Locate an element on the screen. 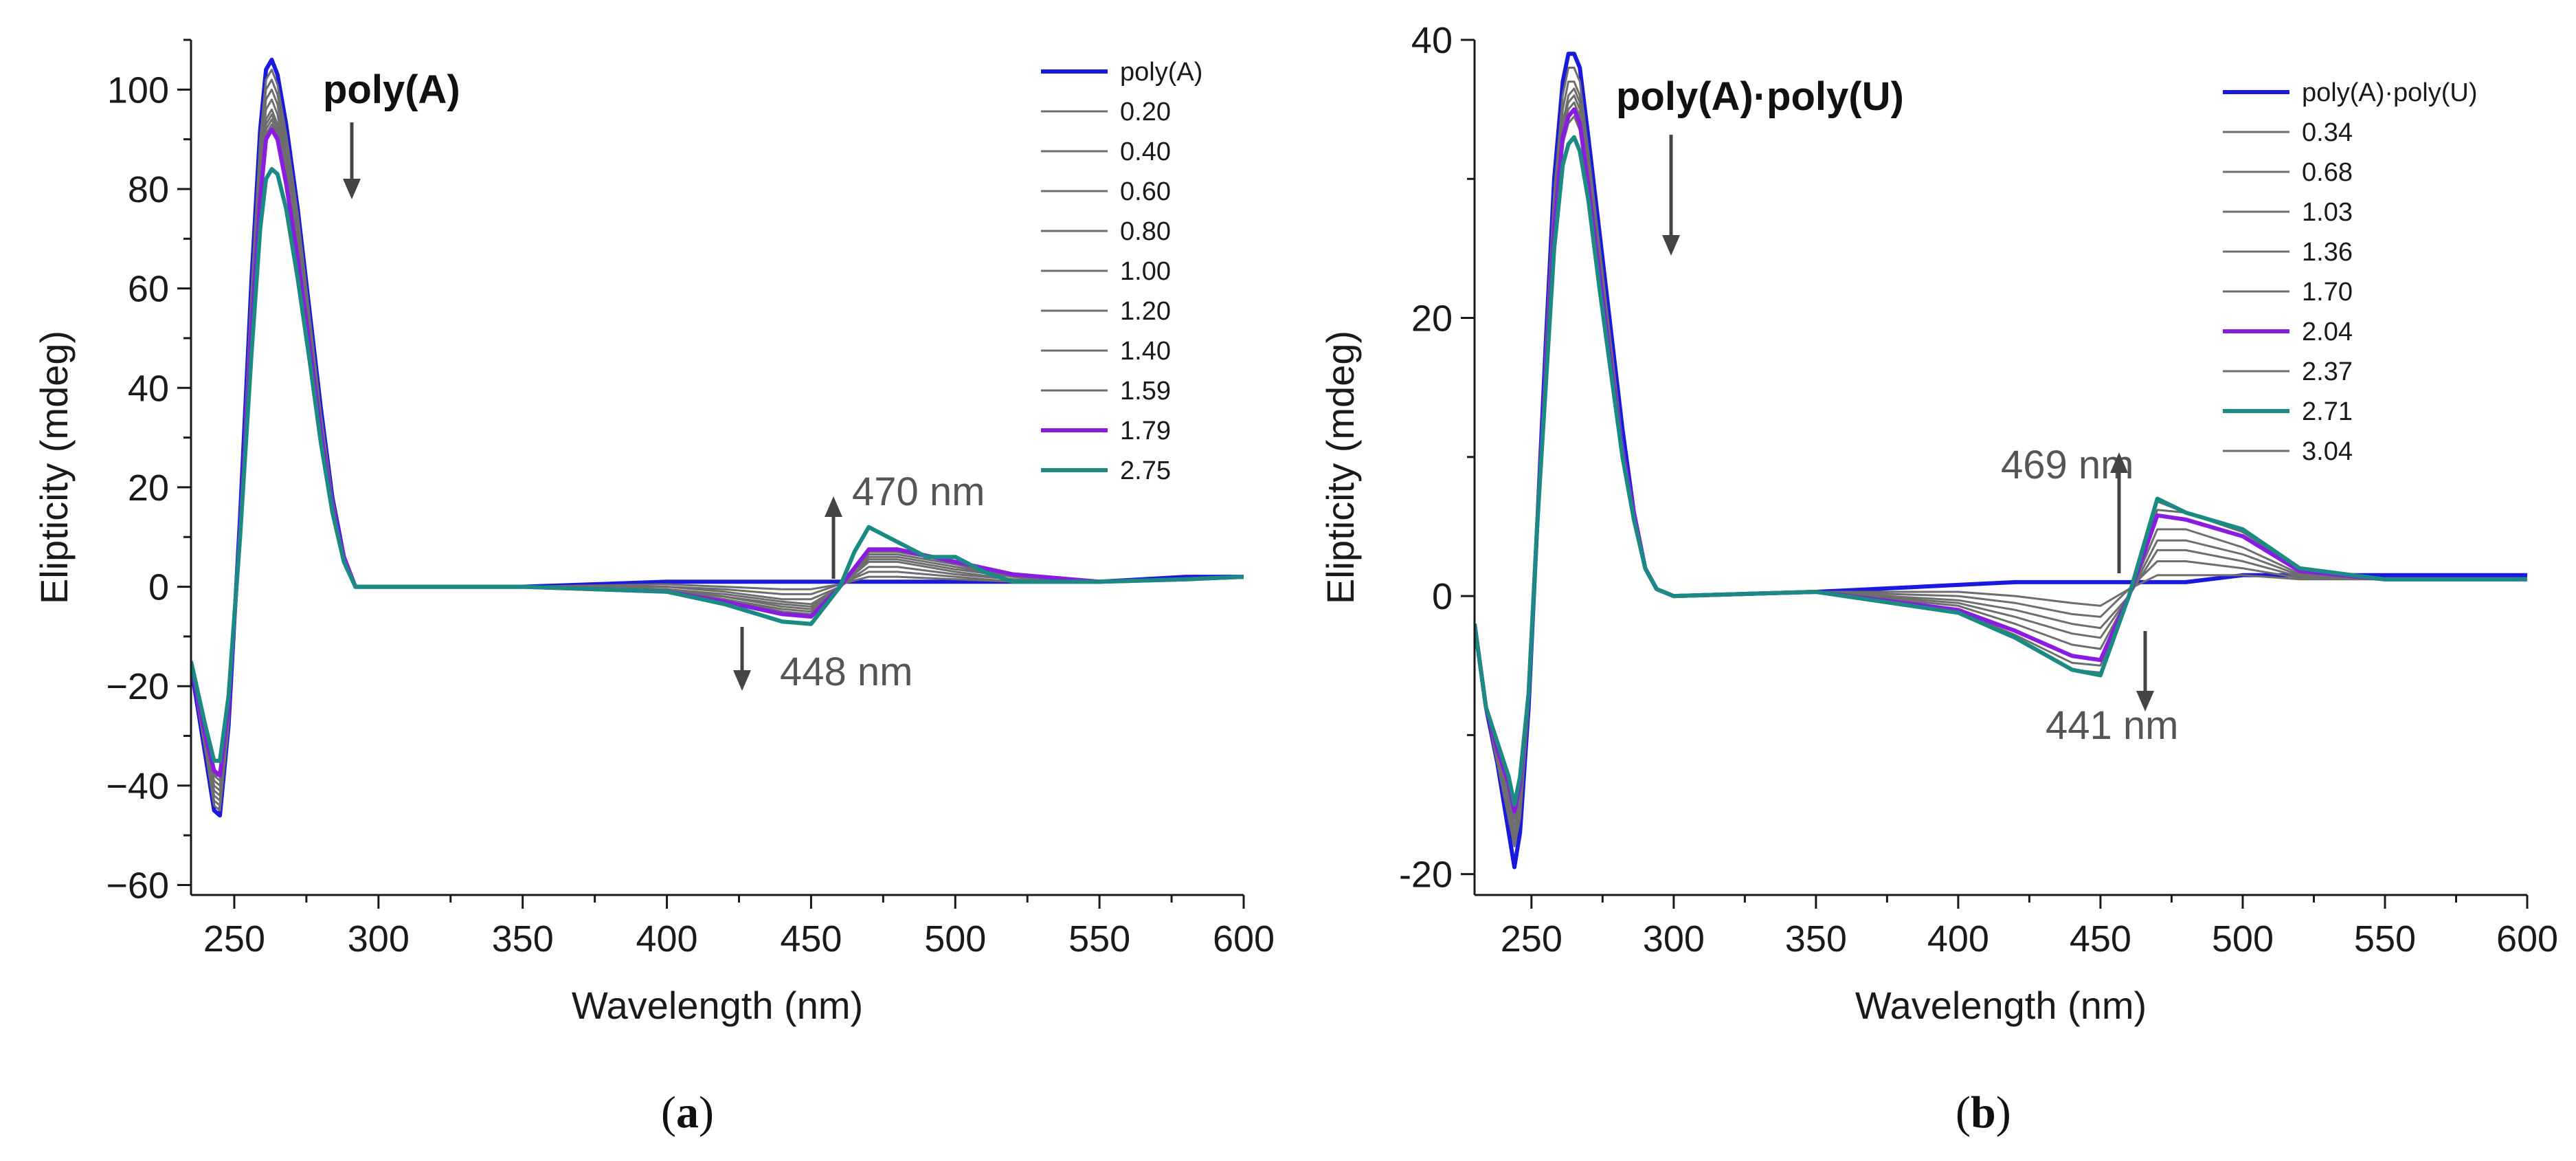 The width and height of the screenshot is (2576, 1161). legend-label: 1.59 is located at coordinates (1145, 391).